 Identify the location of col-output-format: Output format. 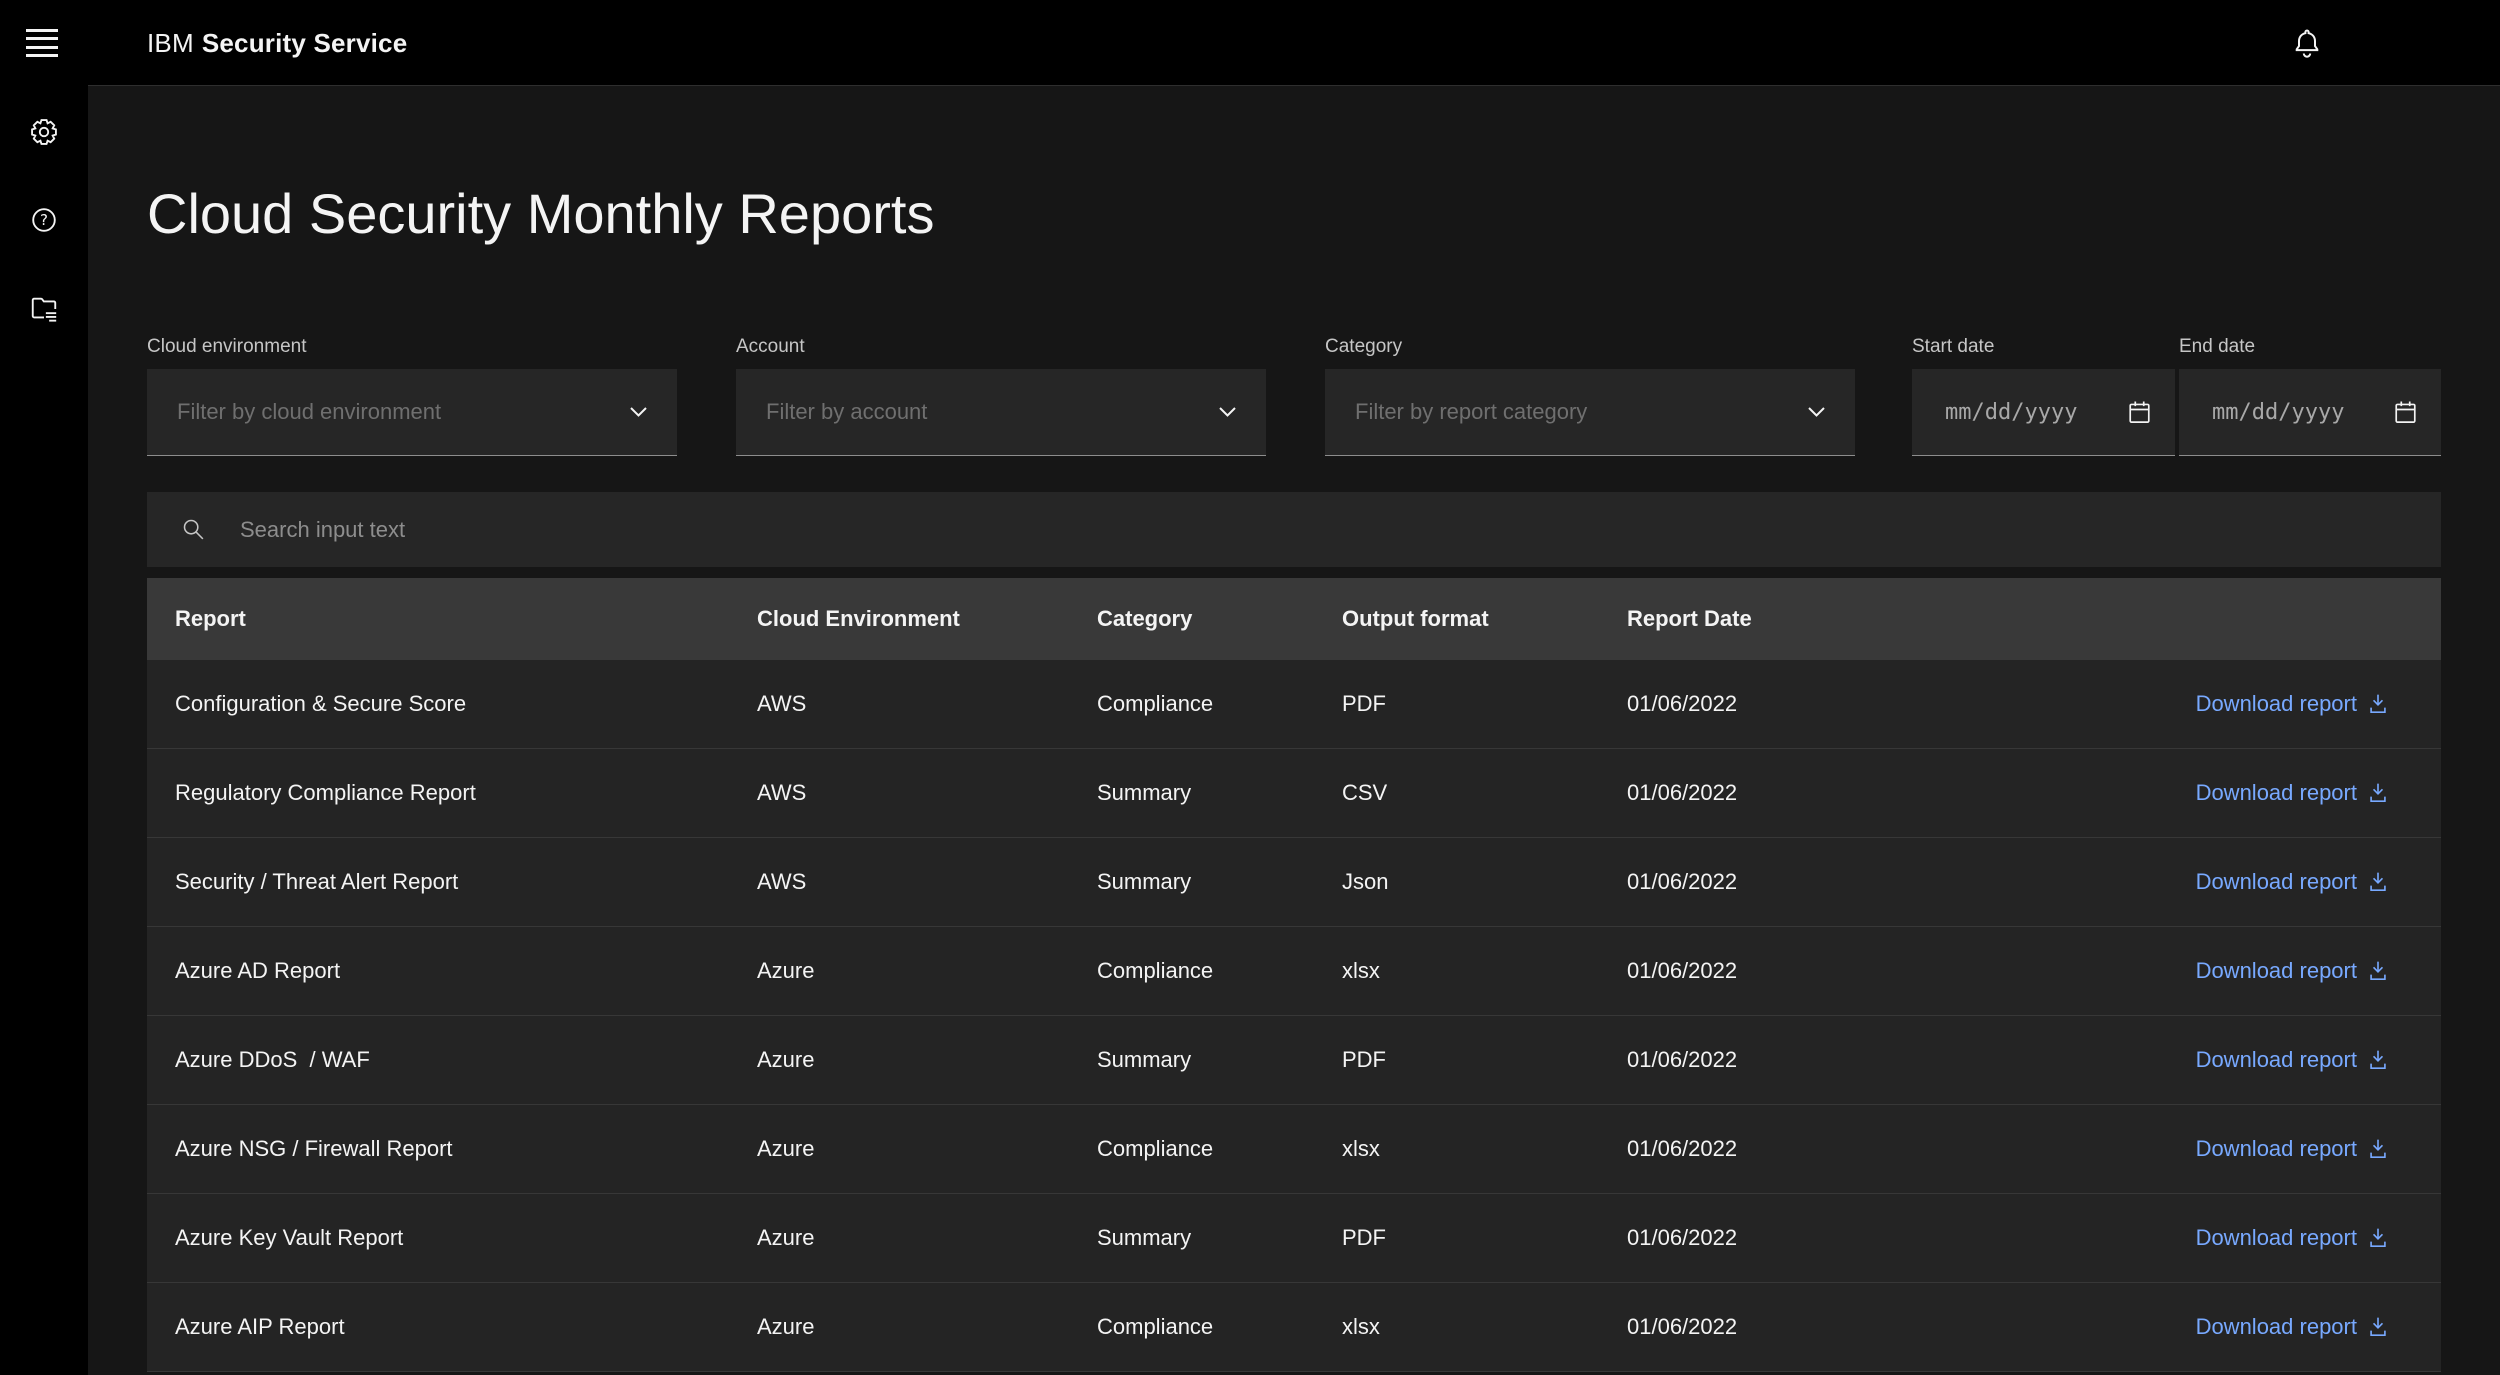
(1484, 619).